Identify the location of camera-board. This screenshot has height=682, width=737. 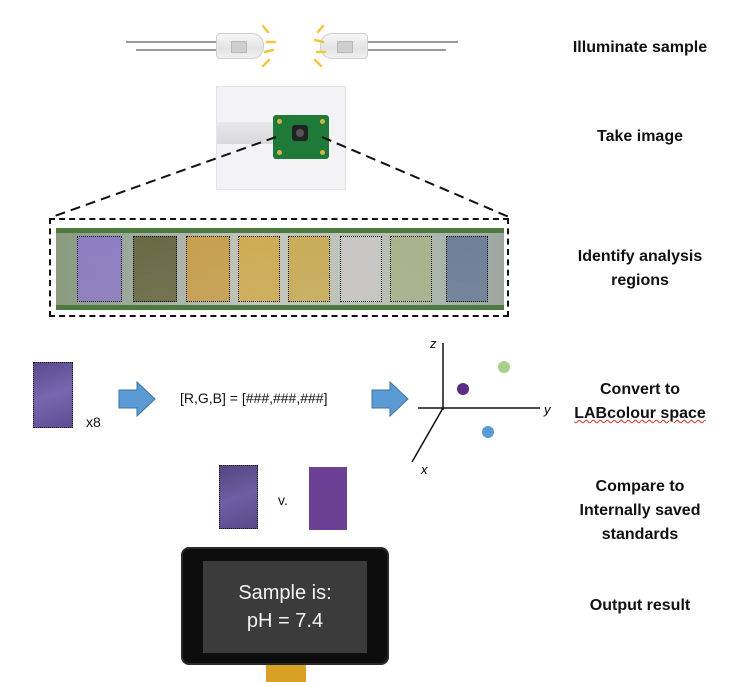
(301, 137).